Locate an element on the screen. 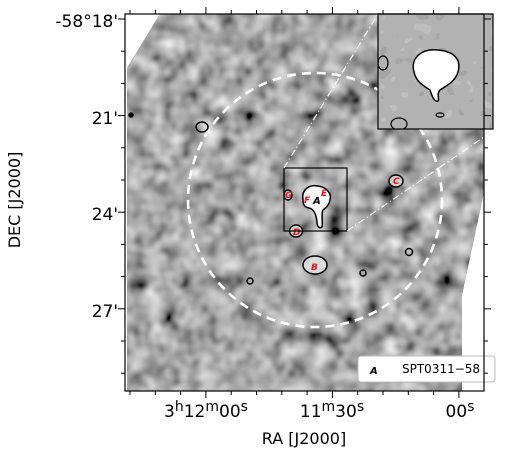 This screenshot has width=516, height=460. contour-source-a is located at coordinates (316, 206).